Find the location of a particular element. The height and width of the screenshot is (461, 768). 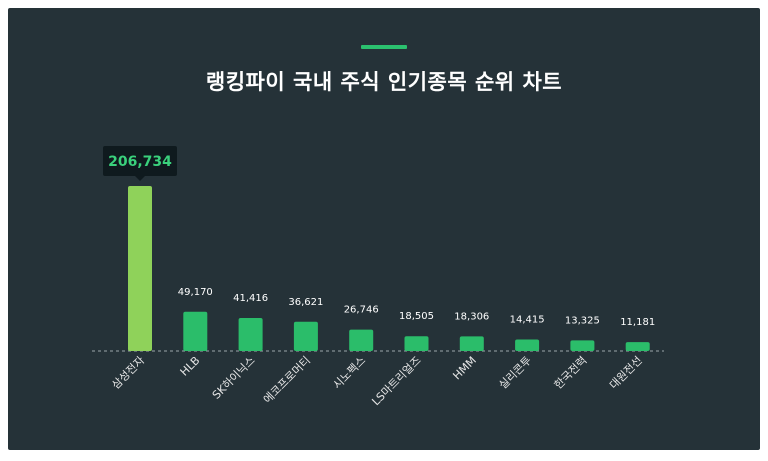

tooltip-pointer is located at coordinates (140, 178).